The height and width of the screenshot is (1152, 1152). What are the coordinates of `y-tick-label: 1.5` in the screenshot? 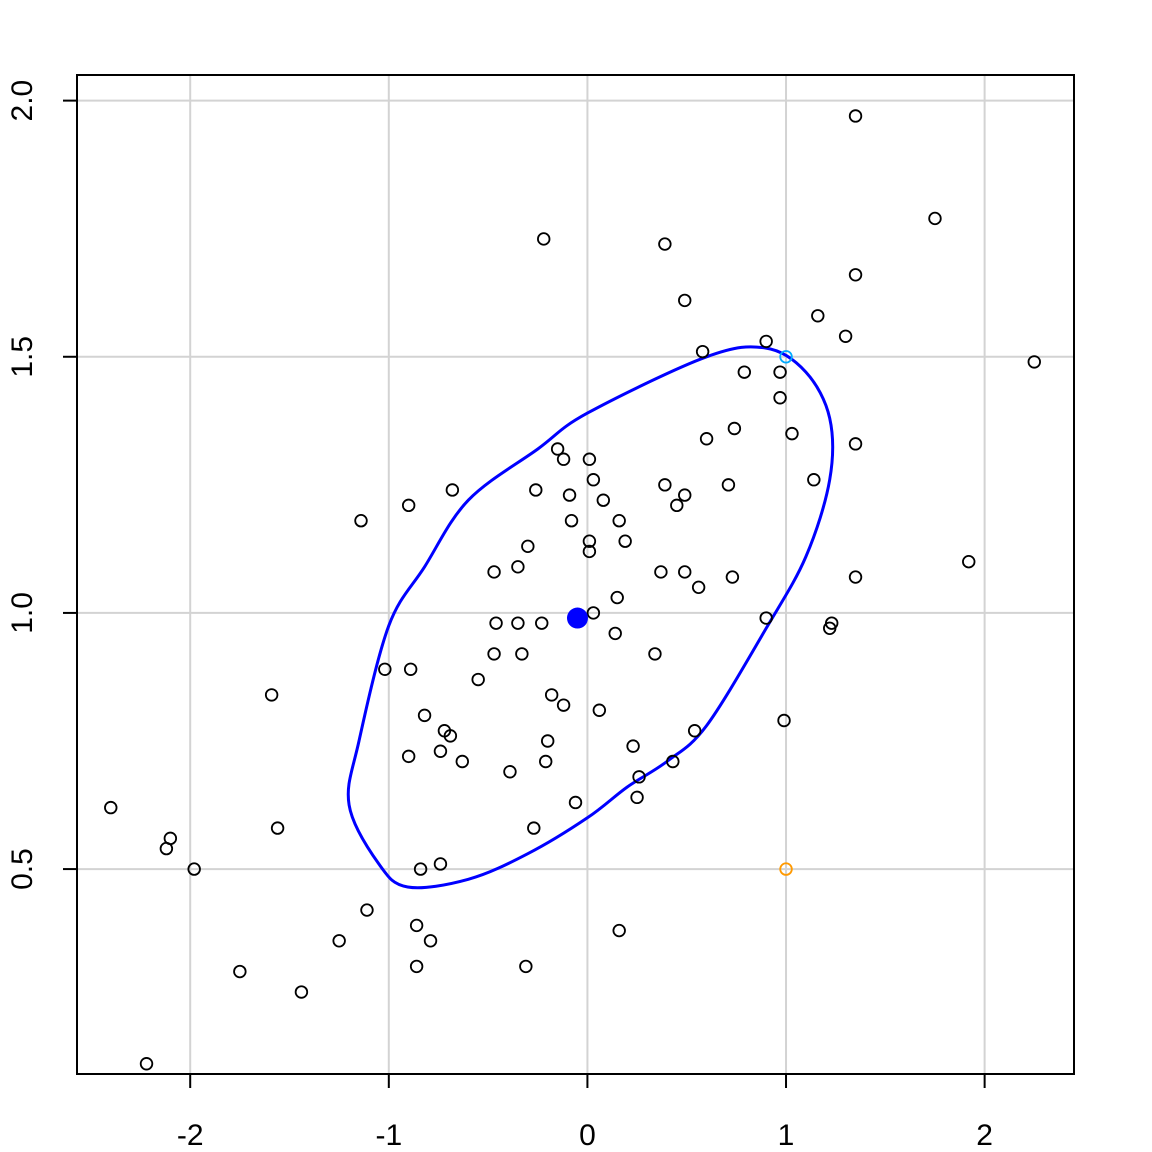 It's located at (22, 357).